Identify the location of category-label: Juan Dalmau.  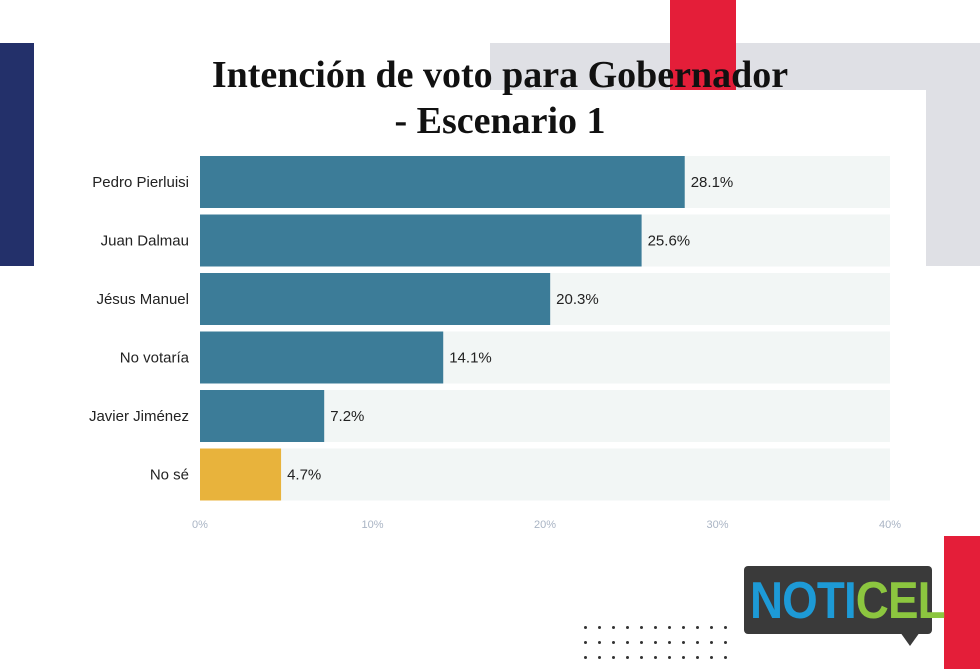
(145, 241).